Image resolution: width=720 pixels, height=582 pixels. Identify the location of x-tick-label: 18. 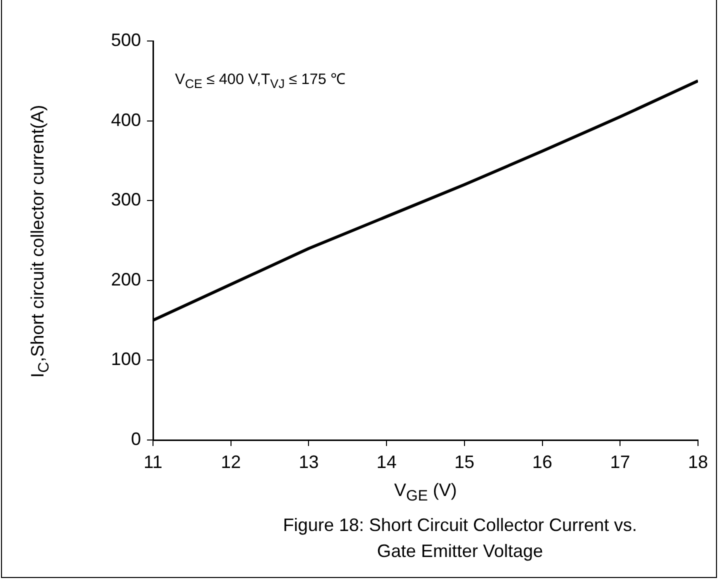
(698, 462).